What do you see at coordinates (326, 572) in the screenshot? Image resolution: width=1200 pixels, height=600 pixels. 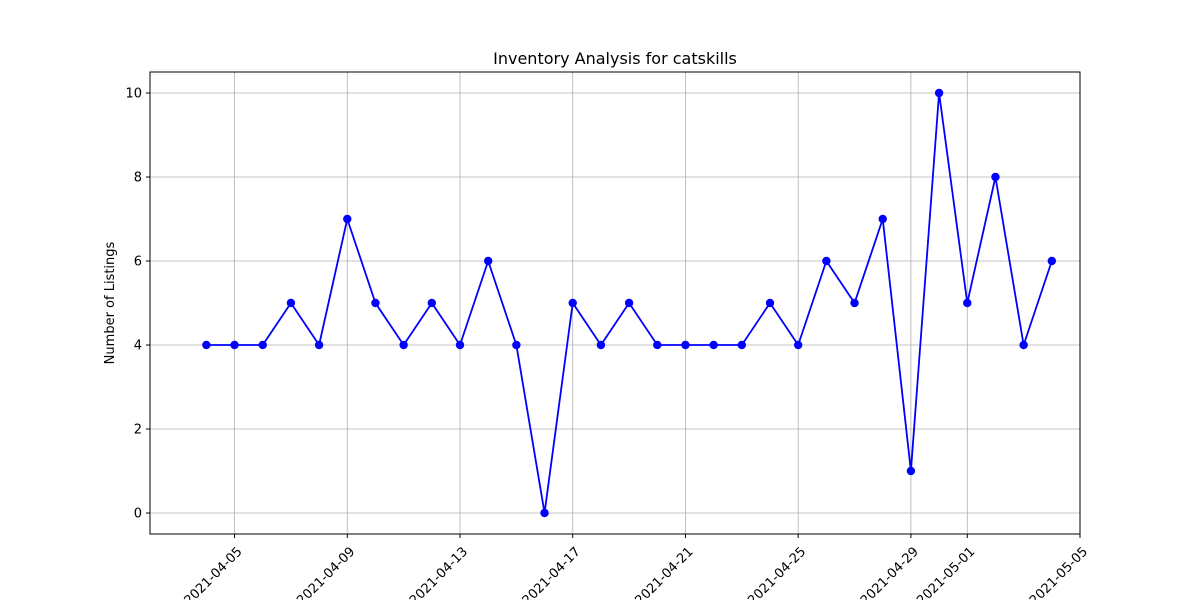 I see `x-tick-label: 2021-04-09` at bounding box center [326, 572].